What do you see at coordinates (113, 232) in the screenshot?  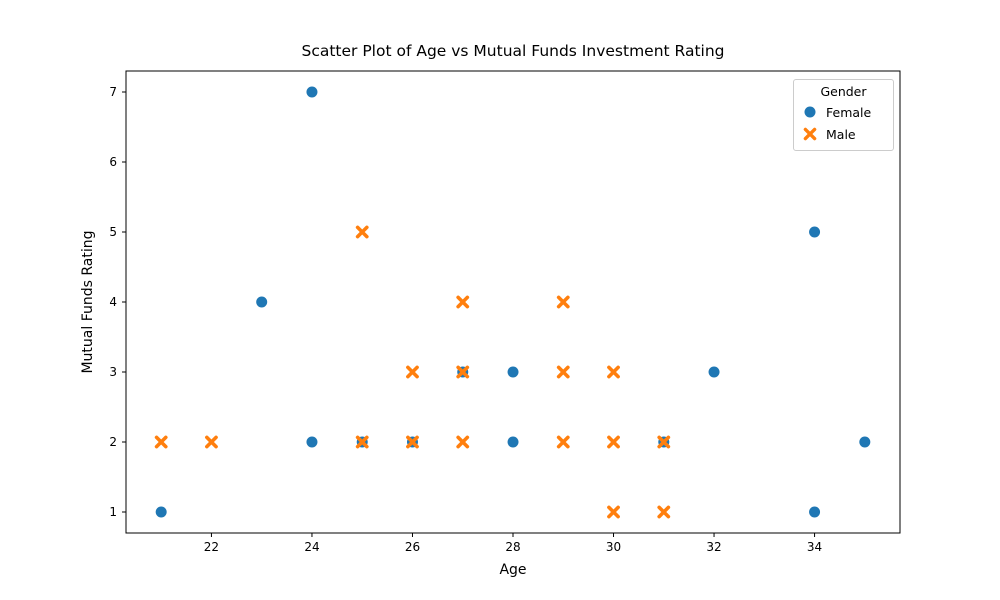 I see `y-tick-label: 5` at bounding box center [113, 232].